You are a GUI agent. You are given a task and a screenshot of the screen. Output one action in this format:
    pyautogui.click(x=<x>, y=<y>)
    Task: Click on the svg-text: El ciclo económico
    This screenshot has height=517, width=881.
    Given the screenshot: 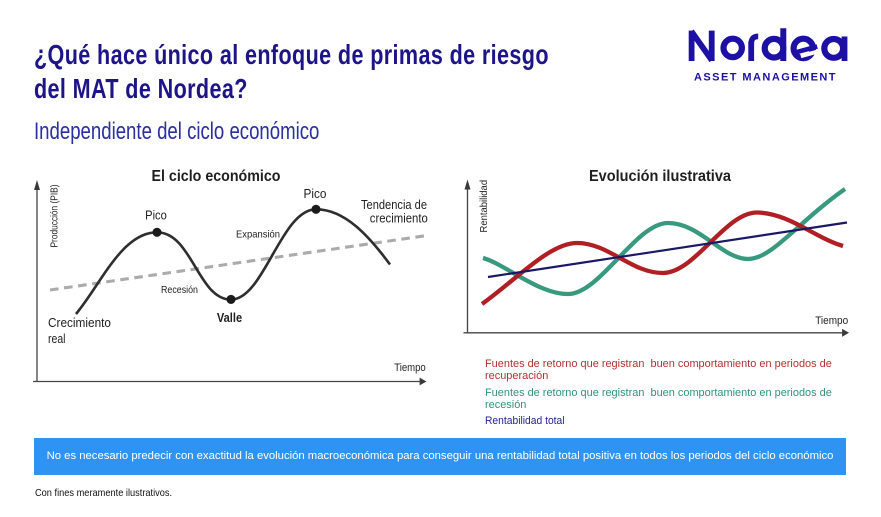 What is the action you would take?
    pyautogui.click(x=216, y=176)
    